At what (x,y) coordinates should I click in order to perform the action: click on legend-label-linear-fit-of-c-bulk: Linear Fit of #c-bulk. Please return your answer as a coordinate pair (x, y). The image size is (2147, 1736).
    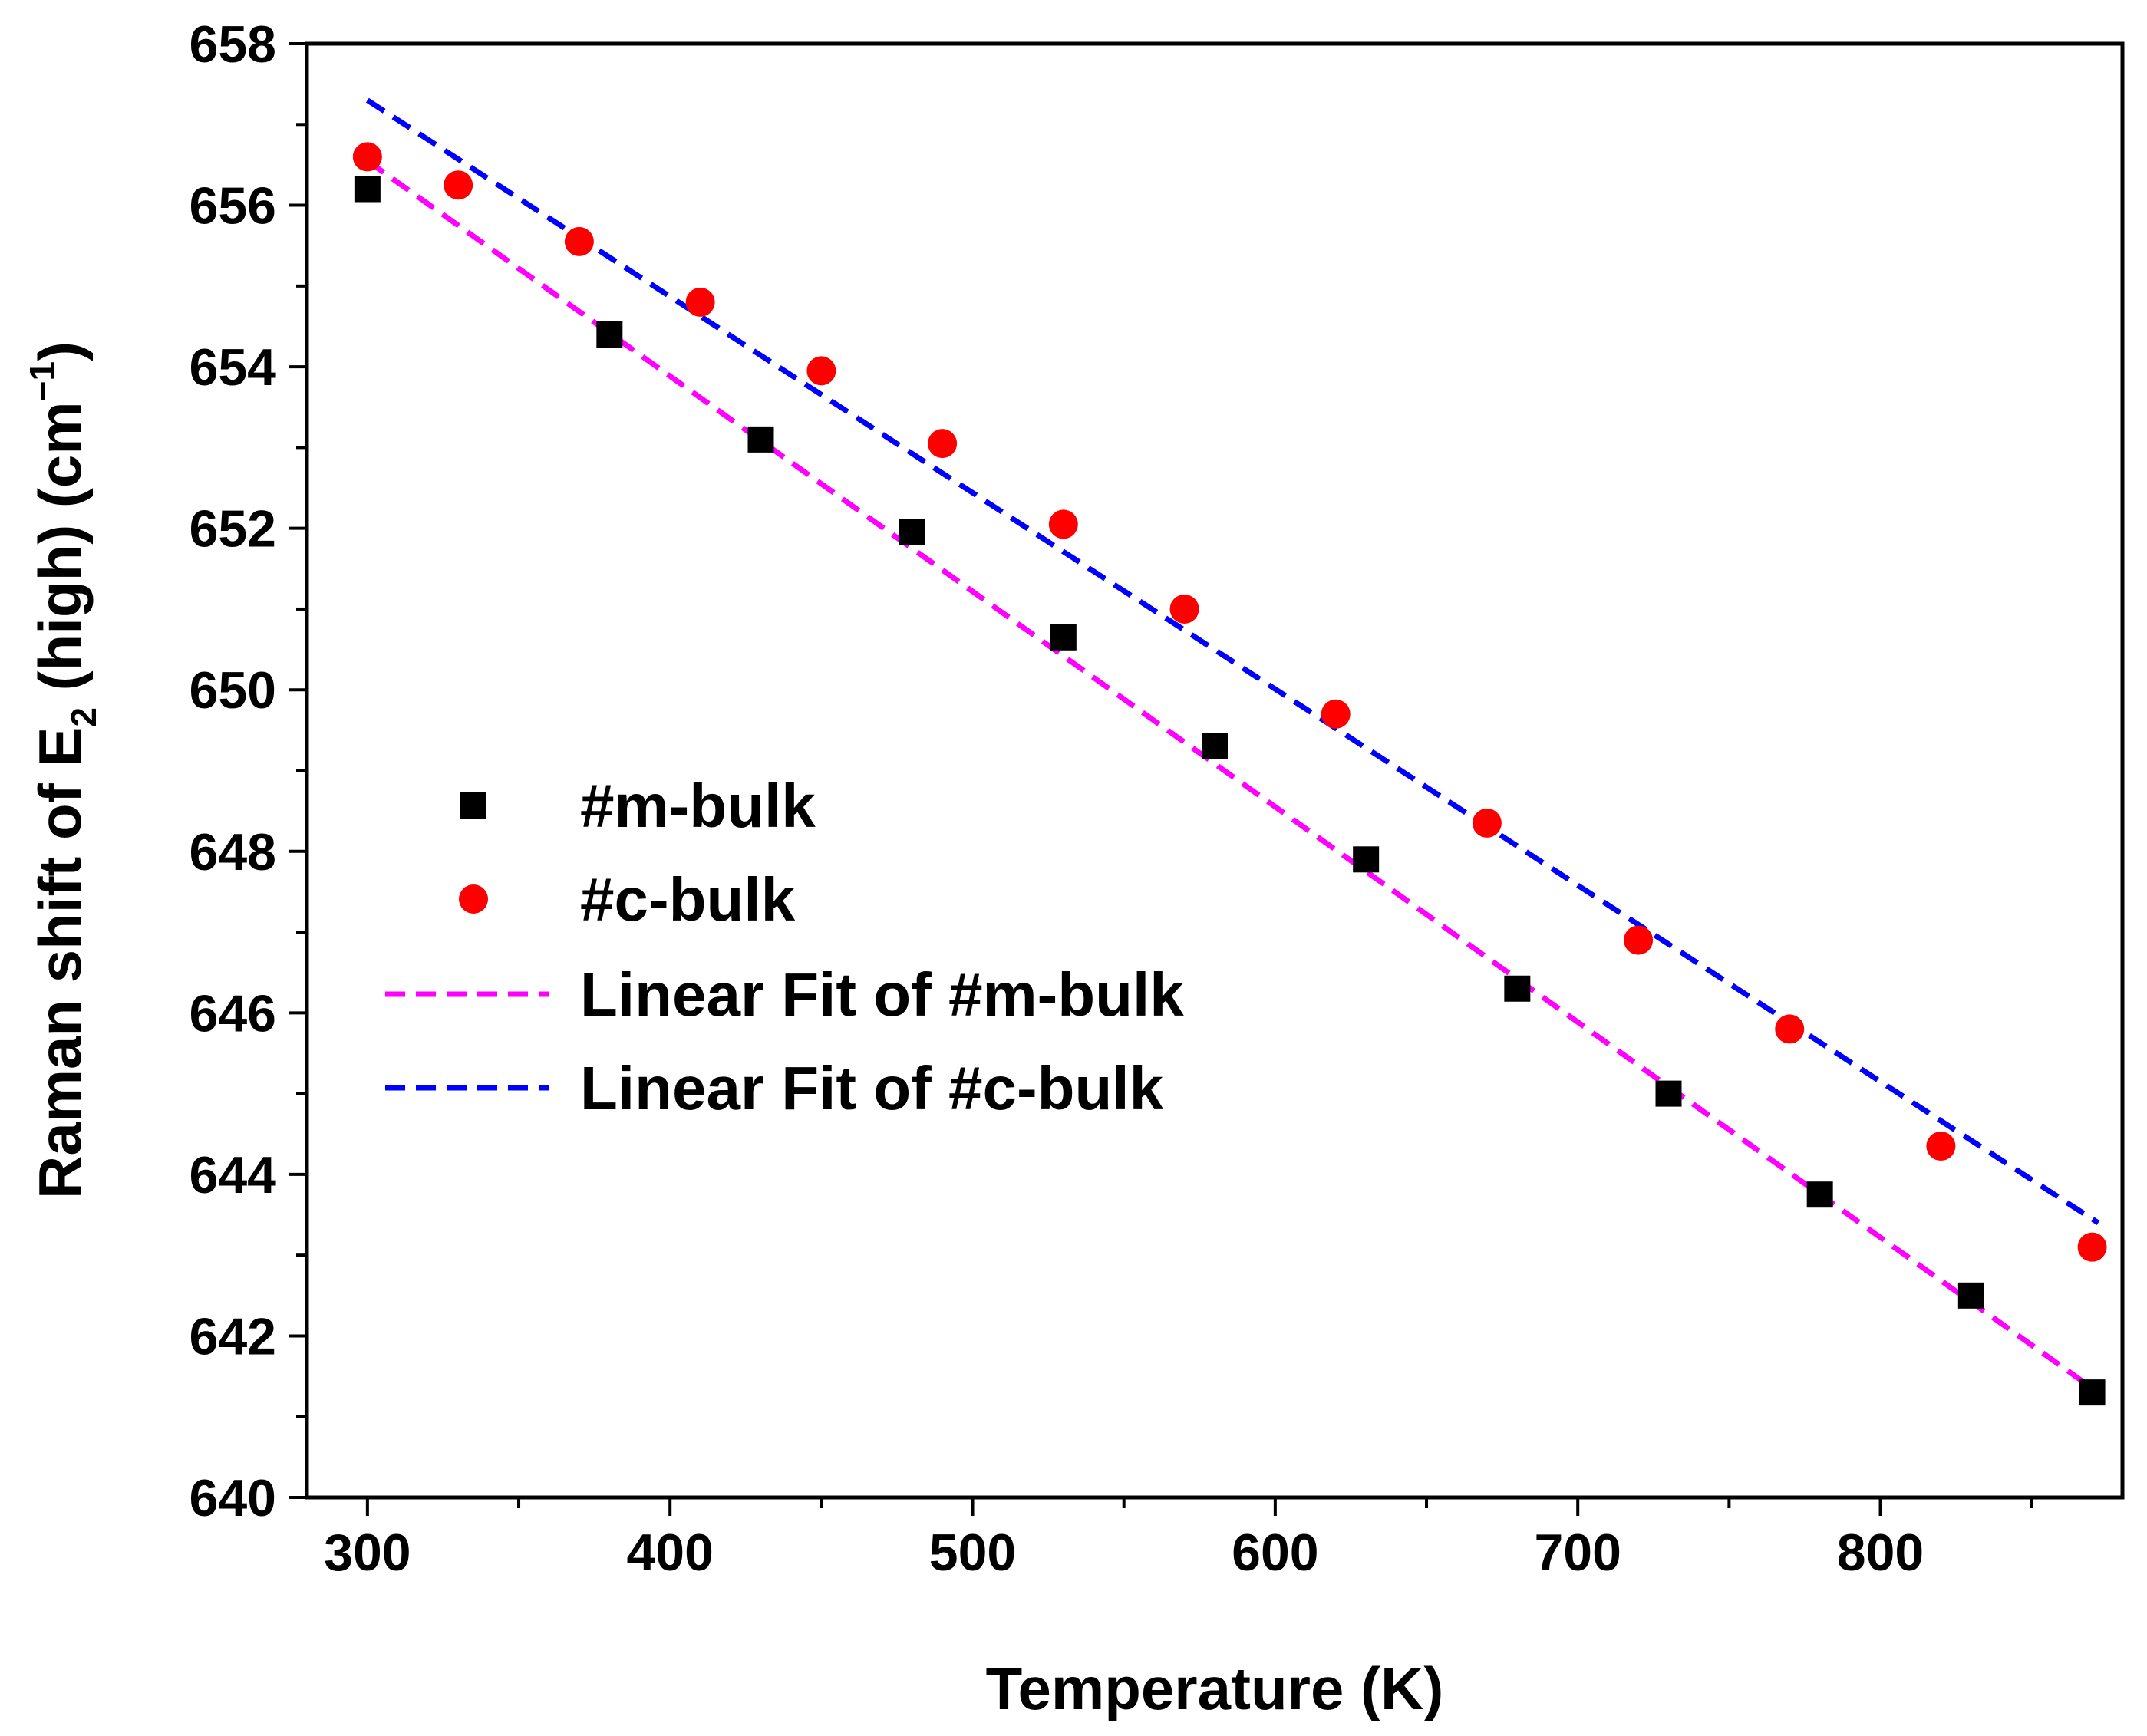
    Looking at the image, I should click on (872, 1088).